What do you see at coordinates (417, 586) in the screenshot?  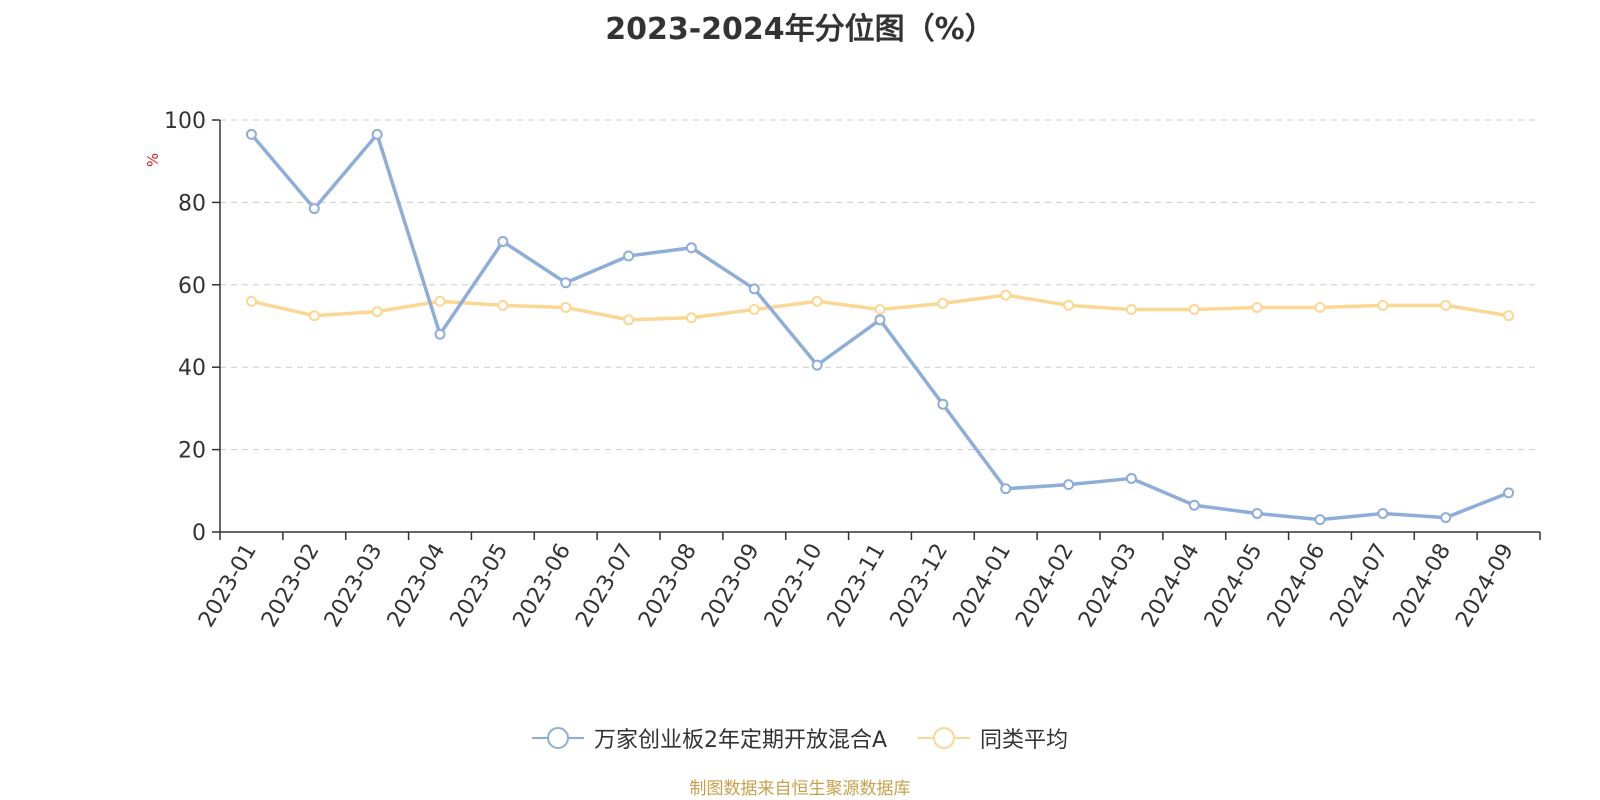 I see `x-tick-label: 2023-04` at bounding box center [417, 586].